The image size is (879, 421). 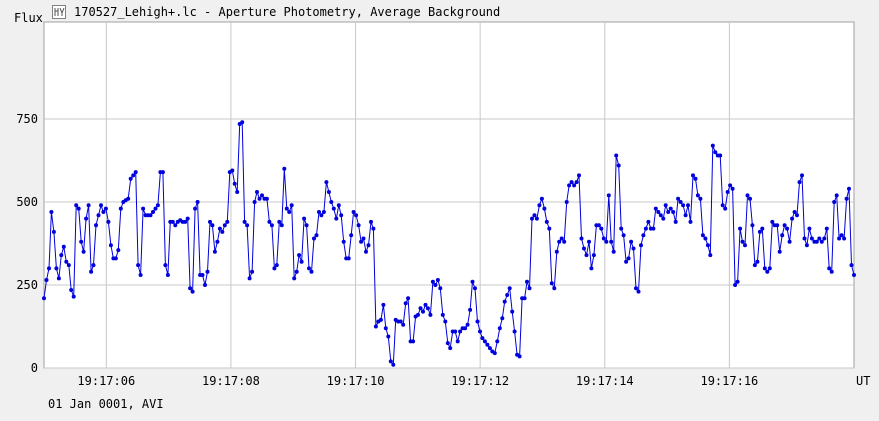 What do you see at coordinates (34, 368) in the screenshot?
I see `y-tick-label: 0` at bounding box center [34, 368].